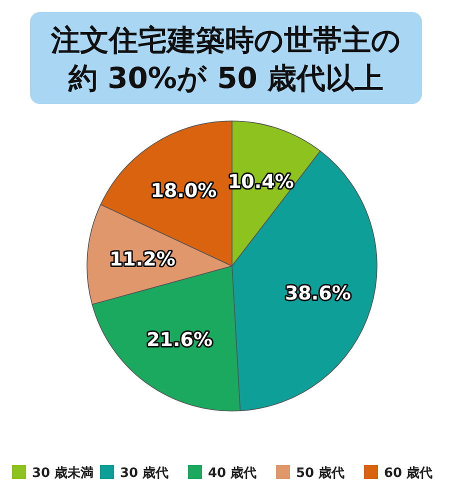 This screenshot has width=452, height=501. Describe the element at coordinates (261, 181) in the screenshot. I see `data-label: 10.4%` at that location.